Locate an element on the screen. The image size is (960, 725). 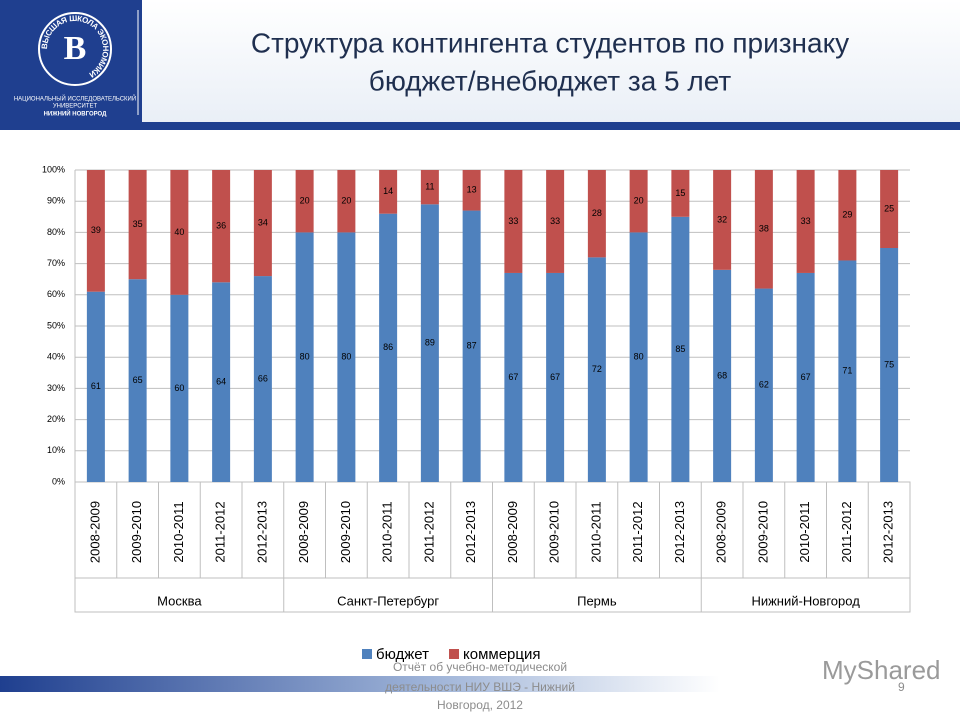
y-tick-label: 50% is located at coordinates (56, 325).